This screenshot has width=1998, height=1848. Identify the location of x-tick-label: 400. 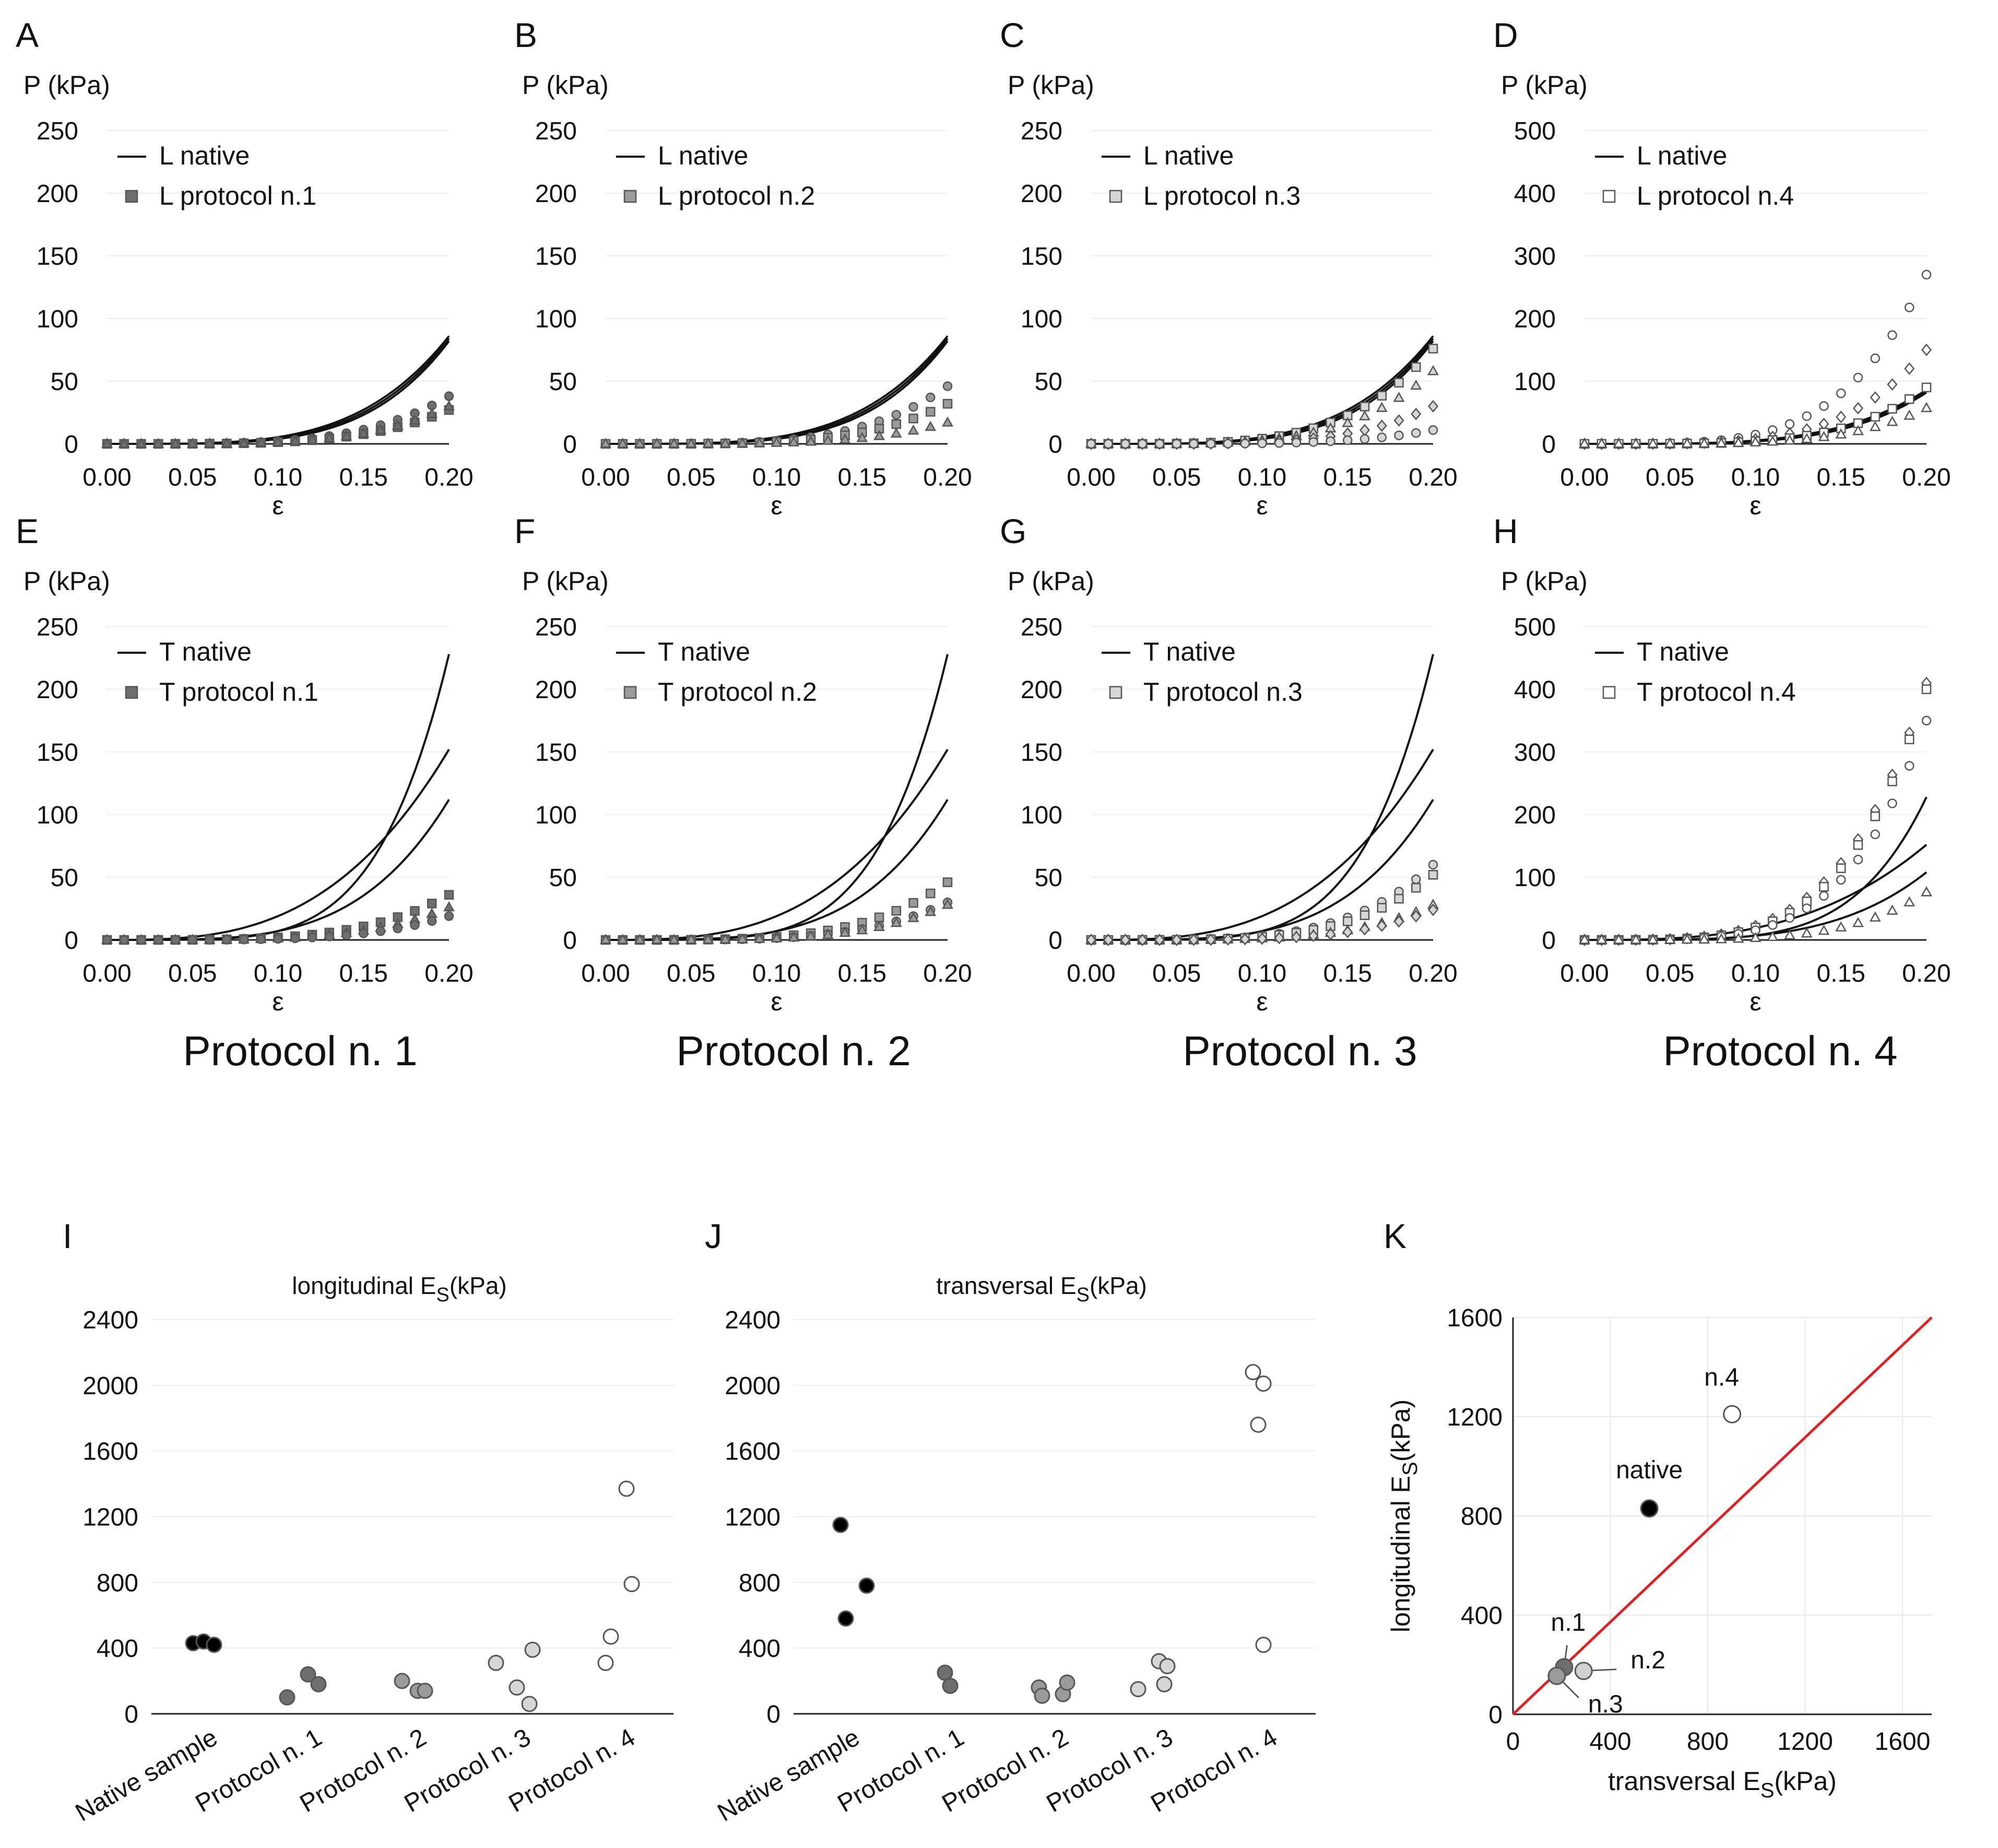
(1610, 1742).